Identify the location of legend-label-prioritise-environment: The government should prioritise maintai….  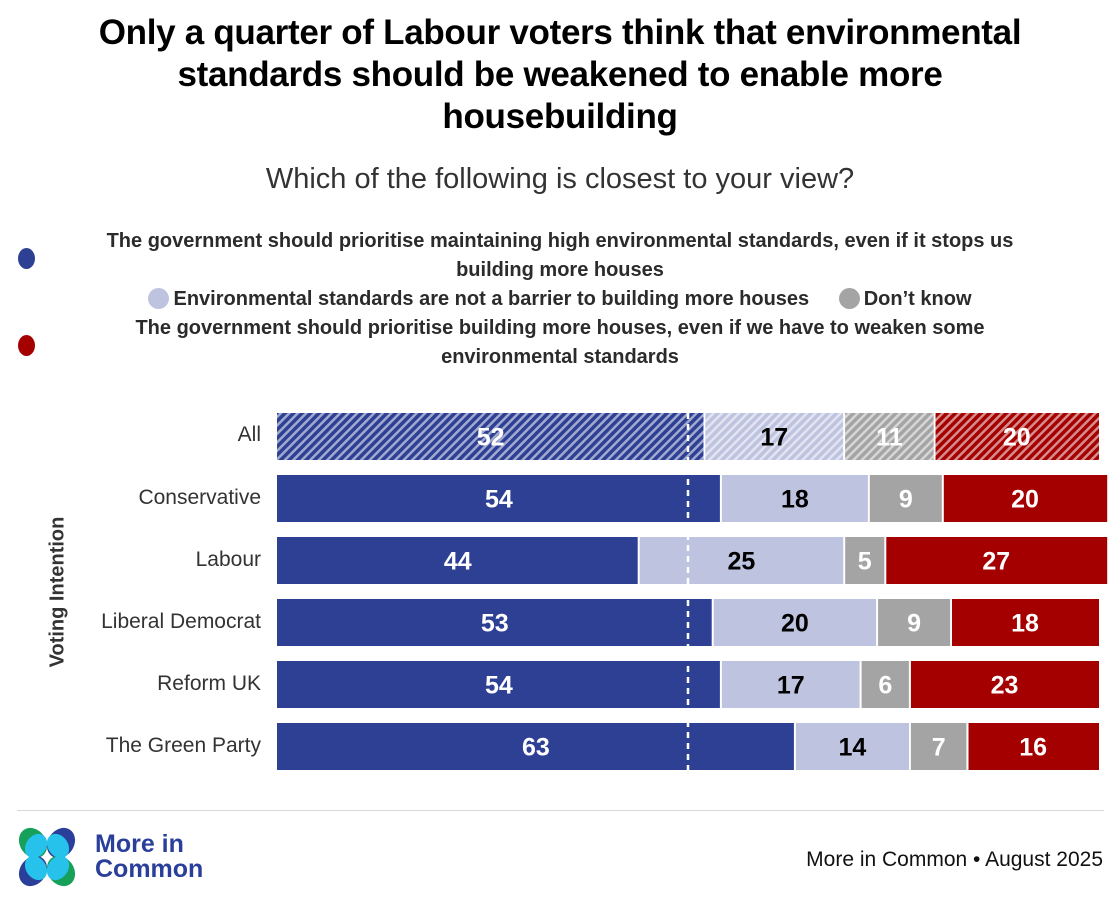
(560, 255).